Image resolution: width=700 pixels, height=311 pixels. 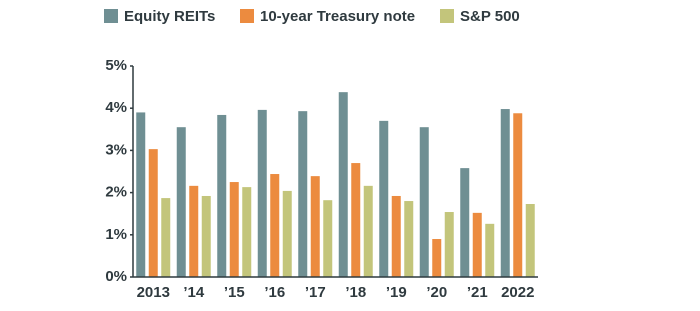 What do you see at coordinates (436, 292) in the screenshot?
I see `x-tick-label: ’20` at bounding box center [436, 292].